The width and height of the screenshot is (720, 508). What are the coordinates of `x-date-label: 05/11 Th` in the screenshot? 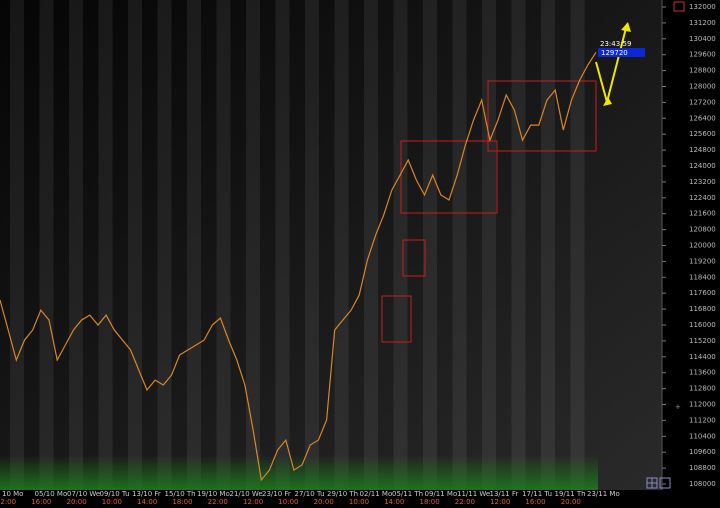 It's located at (407, 494).